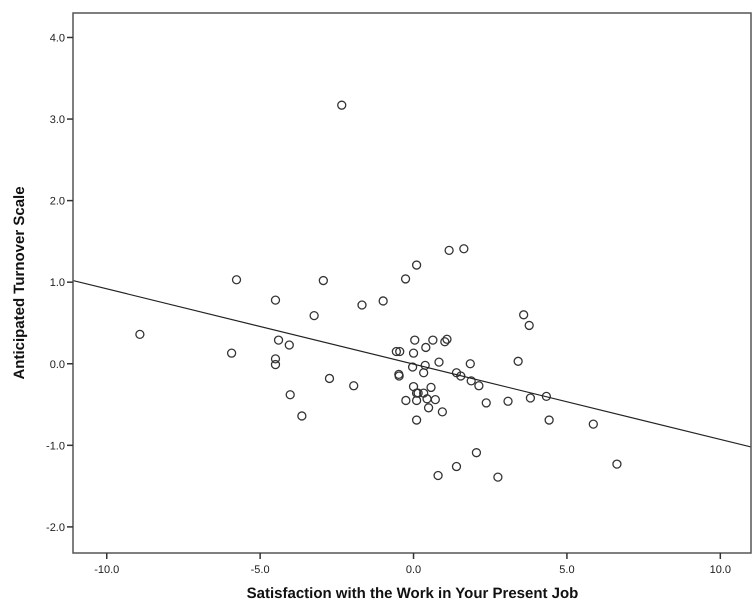  What do you see at coordinates (412, 593) in the screenshot?
I see `x-axis-title: Satisfaction with the Work in Your Present Job` at bounding box center [412, 593].